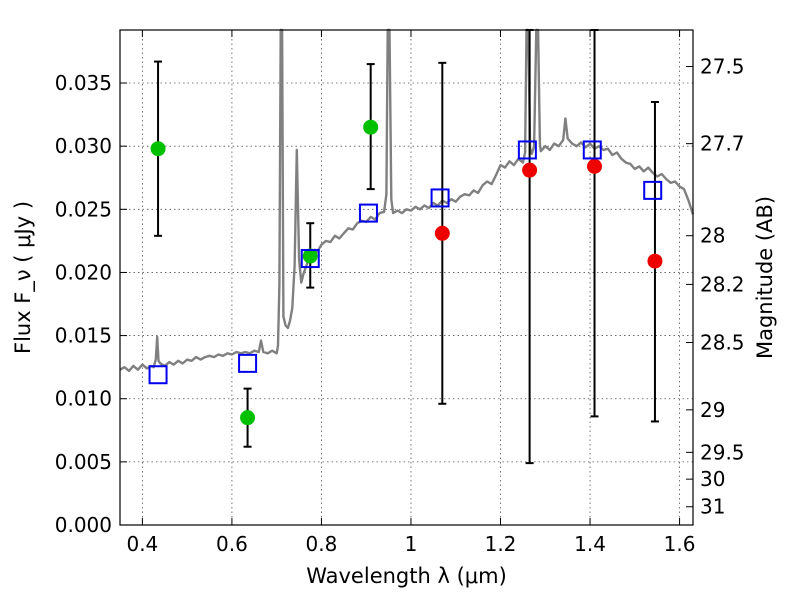  What do you see at coordinates (406, 576) in the screenshot?
I see `x-axis-title: Wavelength λ (μm)` at bounding box center [406, 576].